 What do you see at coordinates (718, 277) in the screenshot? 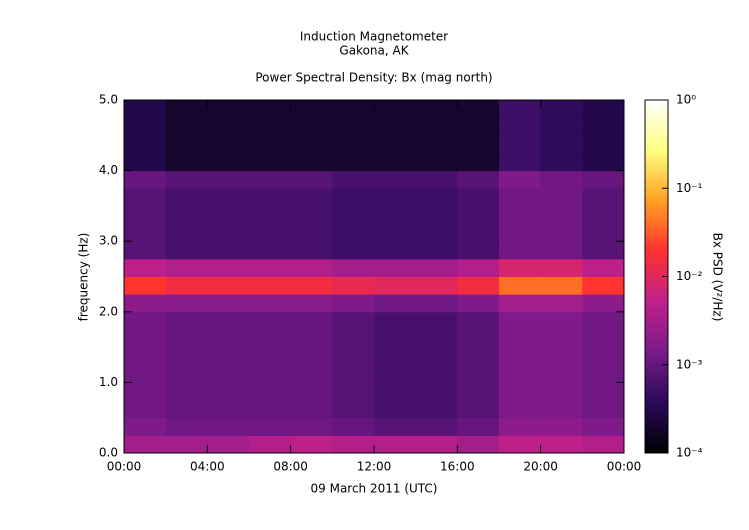
I see `colorbar-label: Bx PSD (V²/Hz)` at bounding box center [718, 277].